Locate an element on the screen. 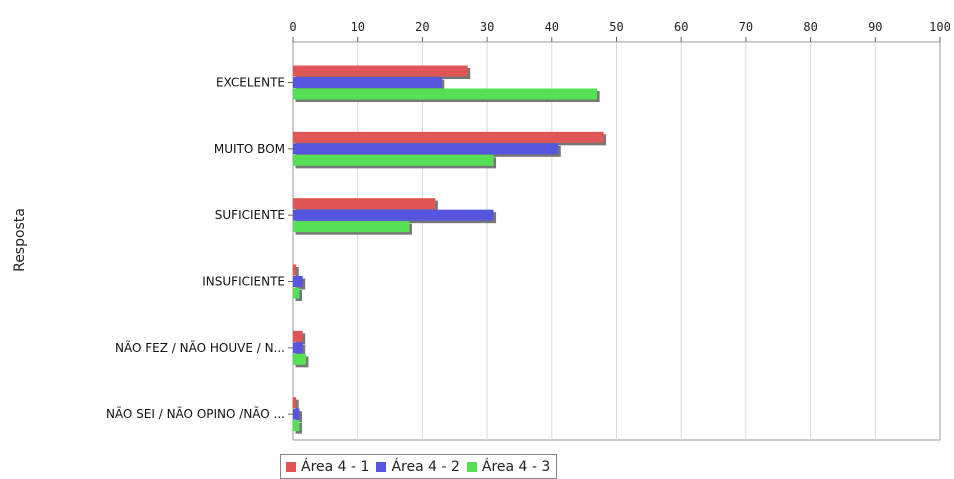  x-tick-label: 20 is located at coordinates (422, 27).